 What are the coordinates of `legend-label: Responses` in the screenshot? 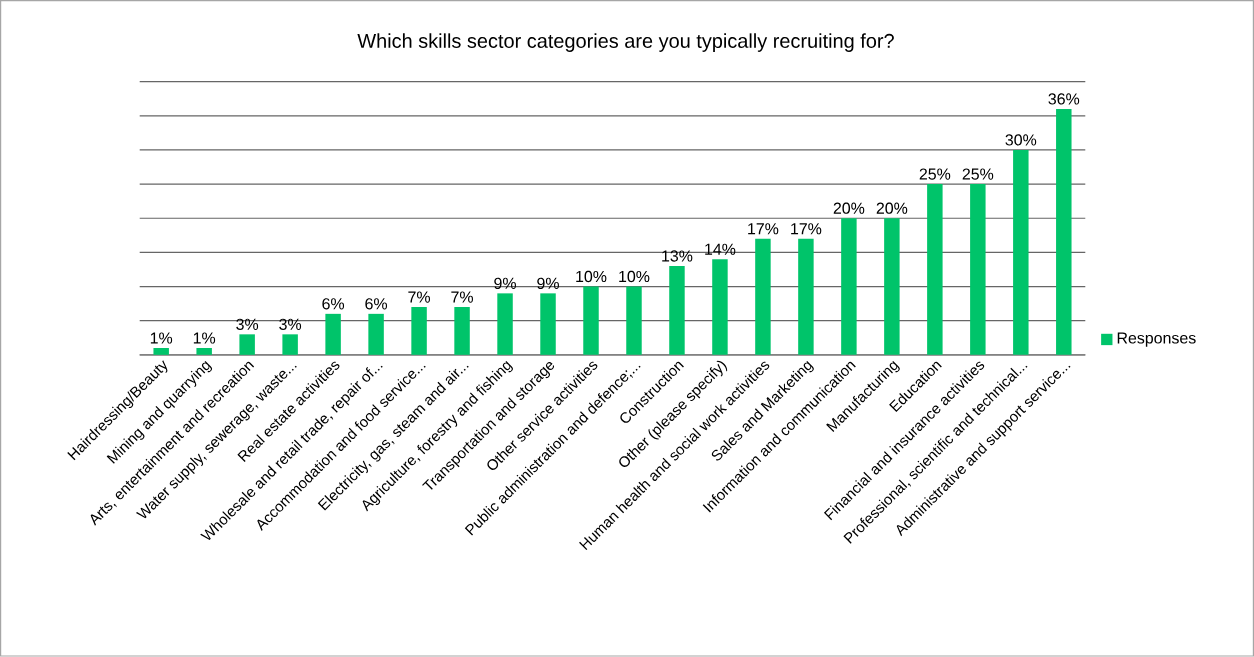 It's located at (1156, 339).